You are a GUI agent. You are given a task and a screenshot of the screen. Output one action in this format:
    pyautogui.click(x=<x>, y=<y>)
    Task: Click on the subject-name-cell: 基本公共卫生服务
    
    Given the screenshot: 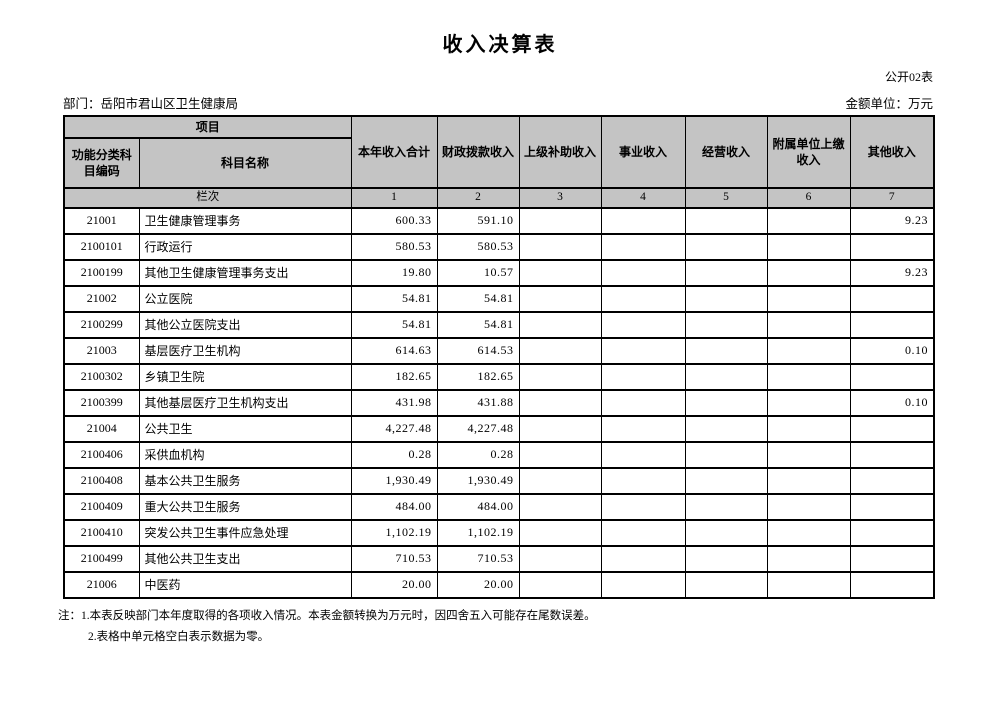 What is the action you would take?
    pyautogui.click(x=245, y=480)
    